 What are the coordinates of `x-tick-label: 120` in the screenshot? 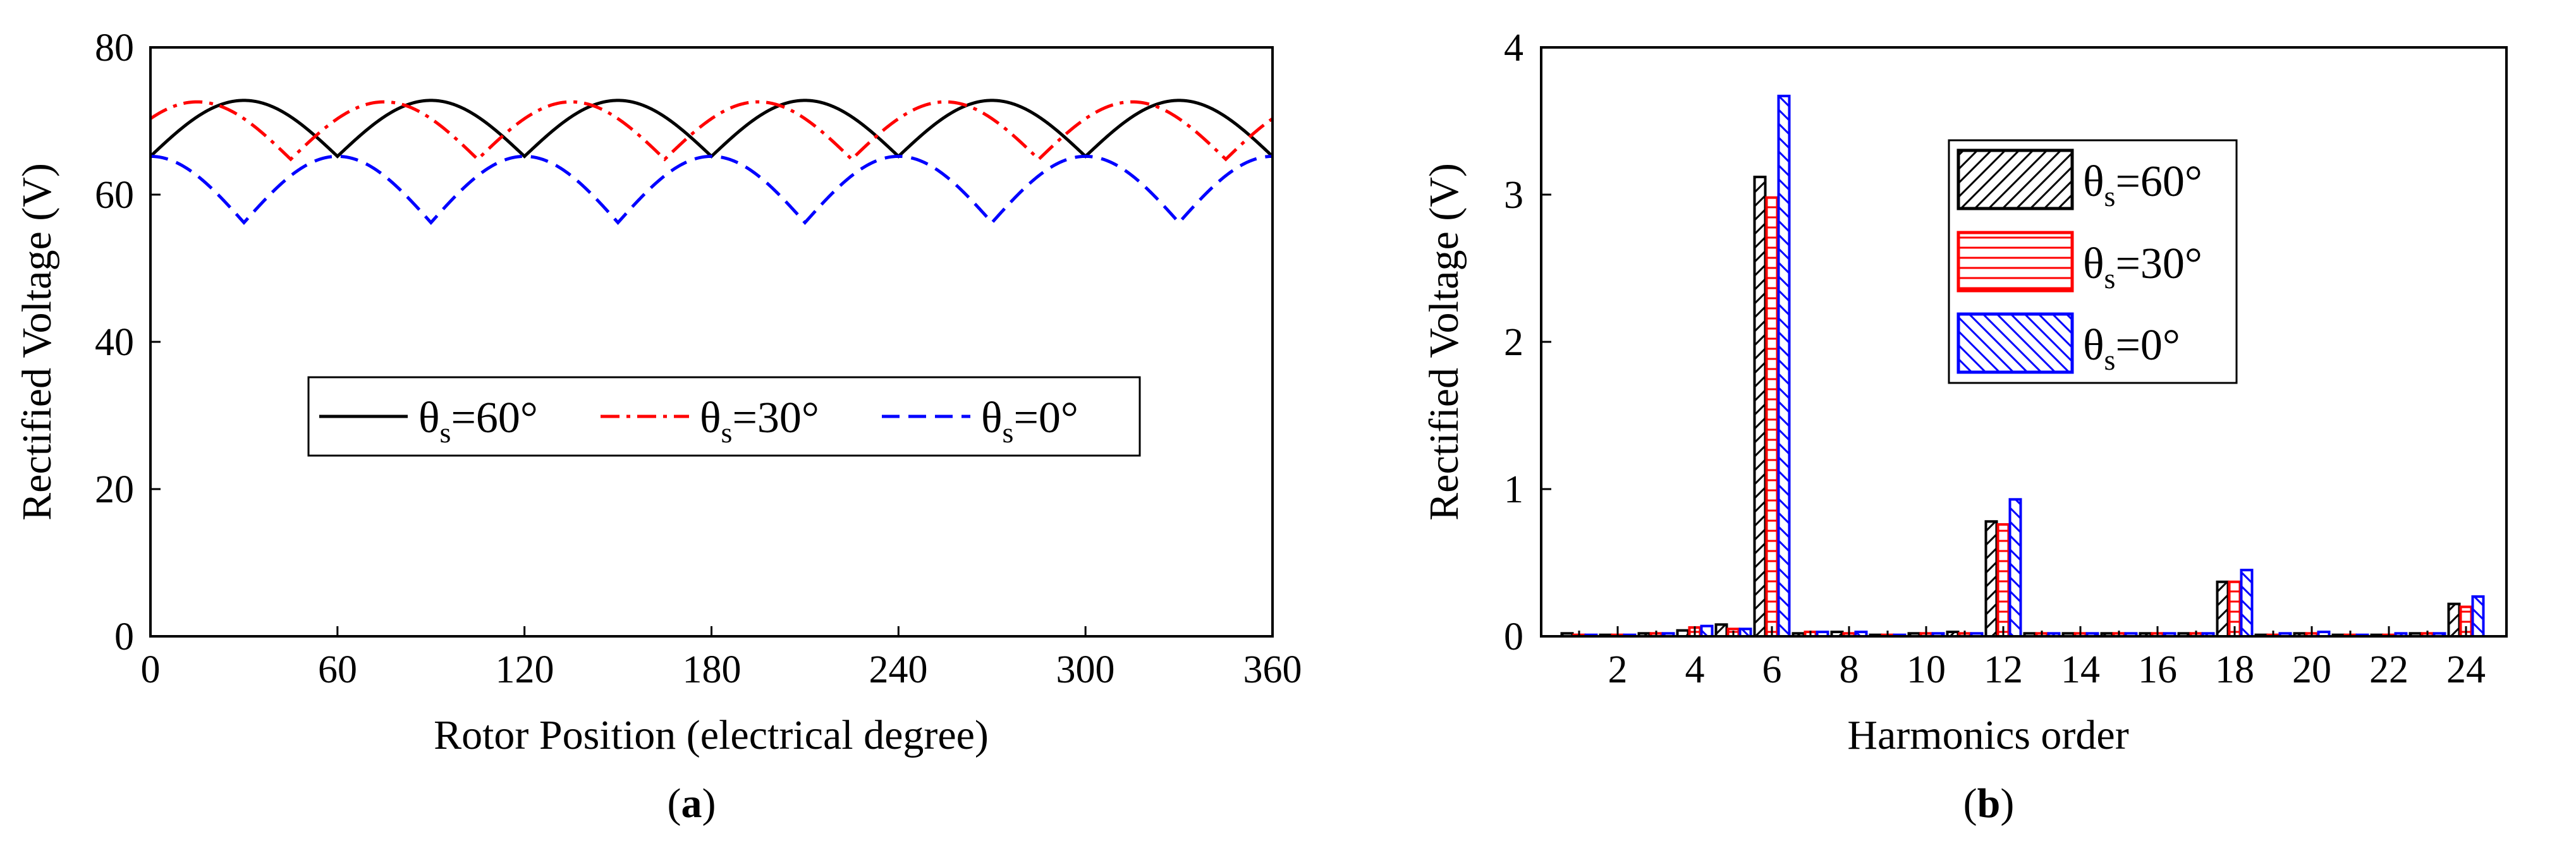 It's located at (525, 669).